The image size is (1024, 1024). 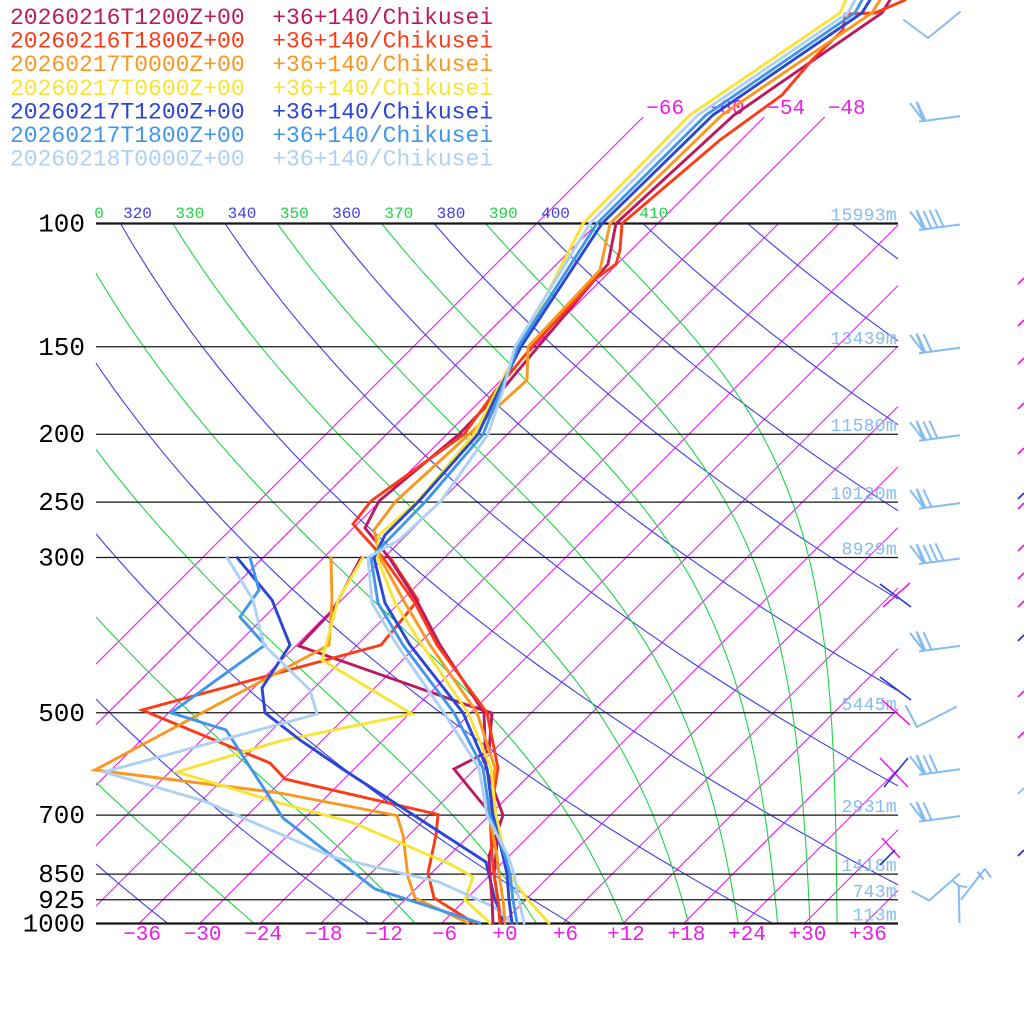 What do you see at coordinates (61, 714) in the screenshot?
I see `svg-text: 500` at bounding box center [61, 714].